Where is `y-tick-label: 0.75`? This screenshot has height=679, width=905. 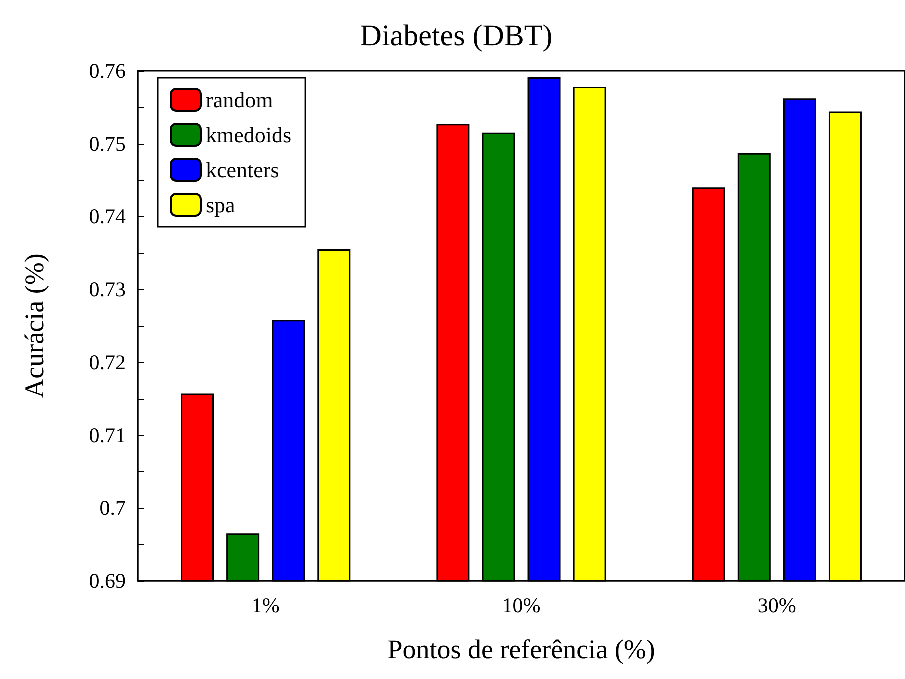
y-tick-label: 0.75 is located at coordinates (107, 144).